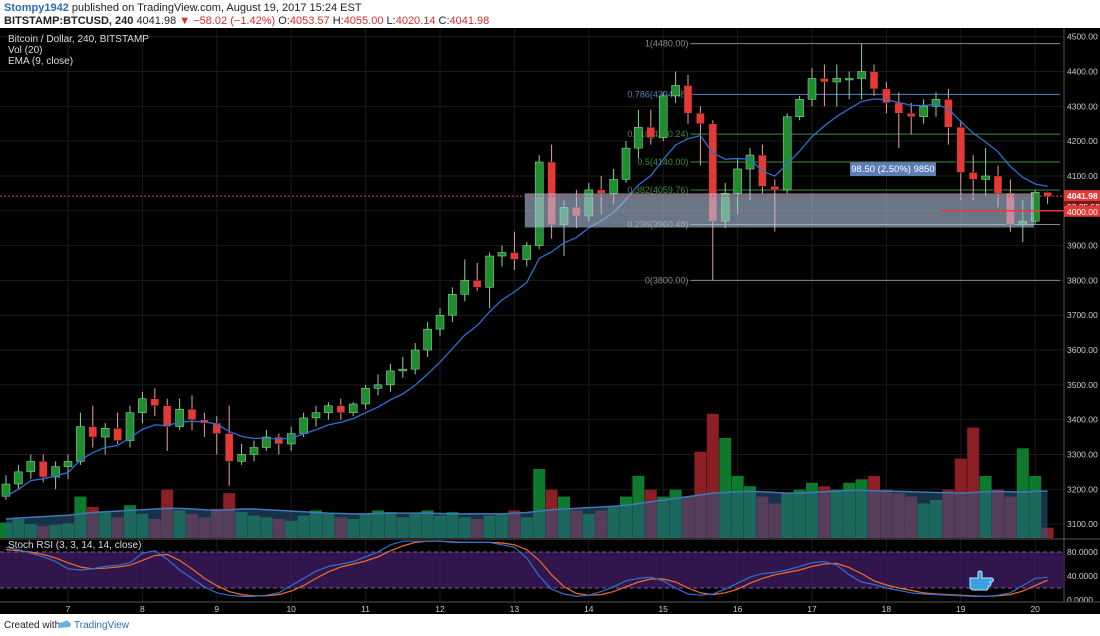 The width and height of the screenshot is (1100, 636). I want to click on stoch-rsi-pane: 0.0000 40.0000 80.0000, so click(550, 571).